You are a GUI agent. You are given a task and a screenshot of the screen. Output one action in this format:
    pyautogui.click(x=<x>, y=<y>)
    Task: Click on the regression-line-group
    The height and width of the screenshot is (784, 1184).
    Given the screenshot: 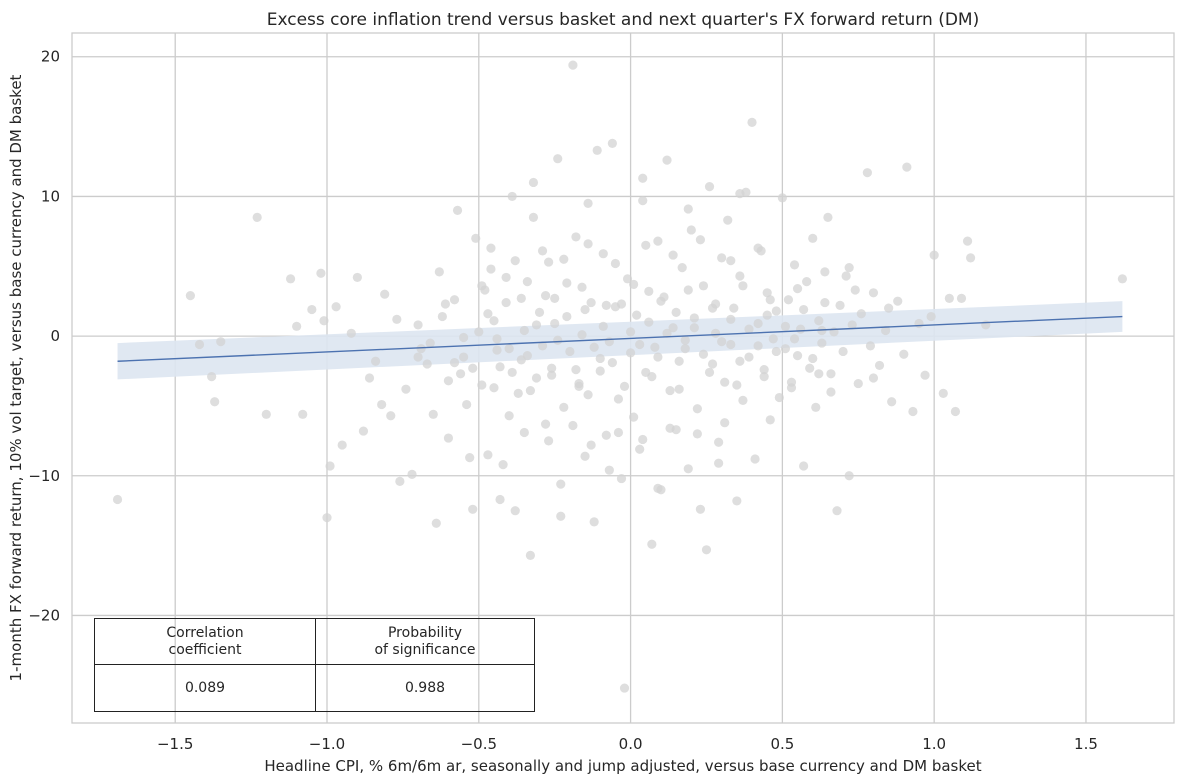 What is the action you would take?
    pyautogui.click(x=620, y=338)
    